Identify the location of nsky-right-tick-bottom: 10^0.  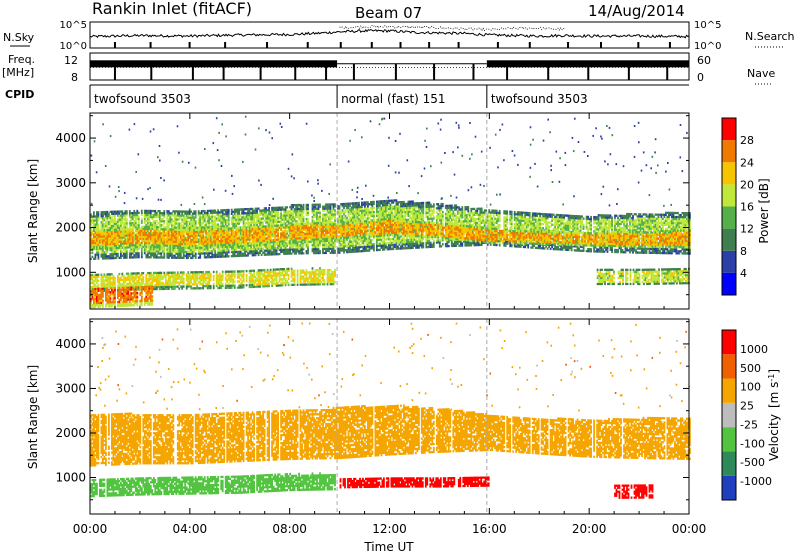
(707, 46).